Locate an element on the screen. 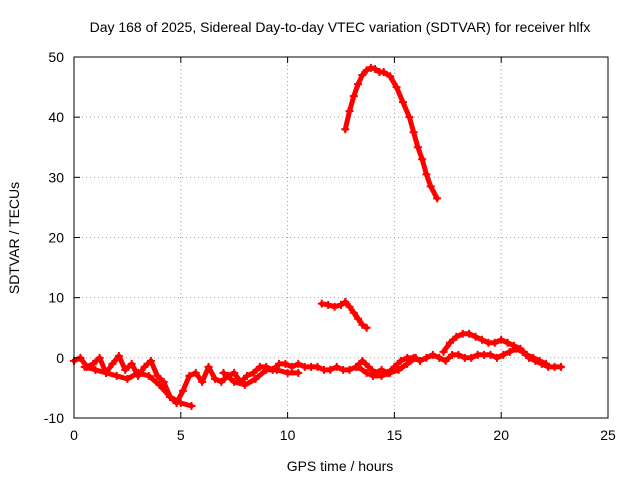 This screenshot has width=640, height=480. x-tick-label: 0 is located at coordinates (74, 435).